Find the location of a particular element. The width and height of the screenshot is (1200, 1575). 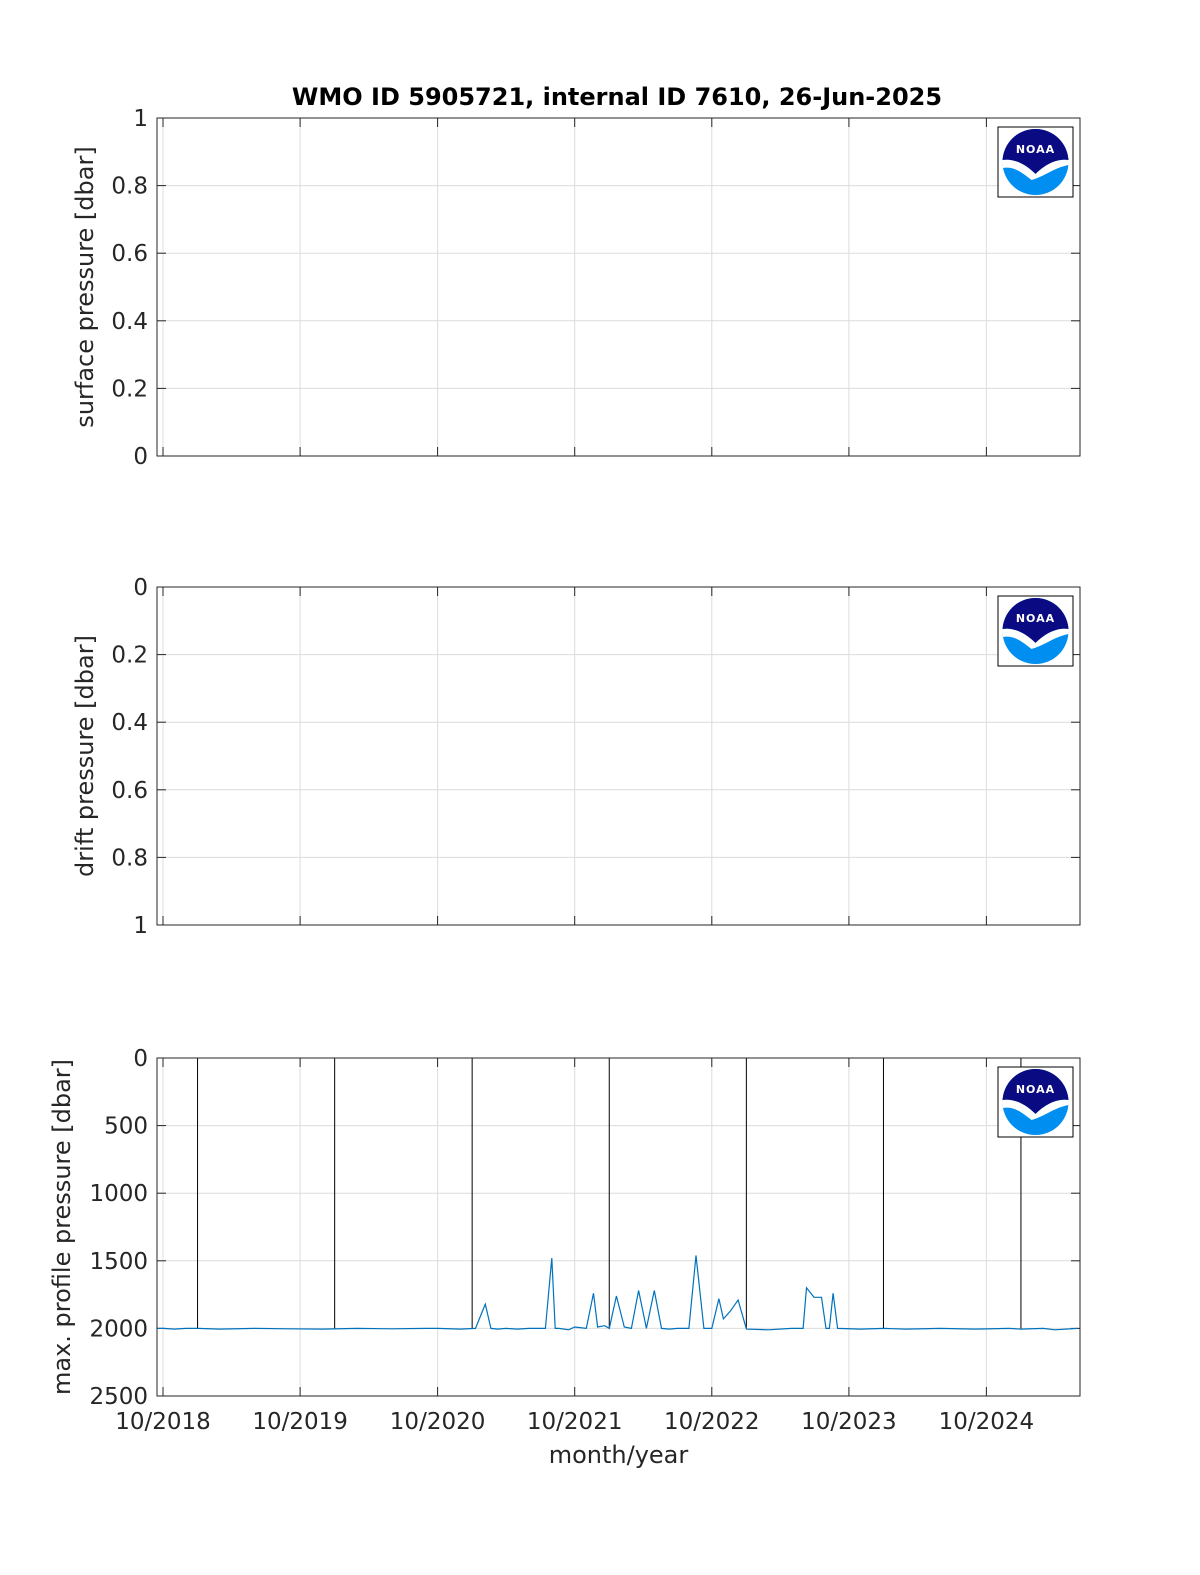

y-tick-label: 2000 is located at coordinates (118, 1329).